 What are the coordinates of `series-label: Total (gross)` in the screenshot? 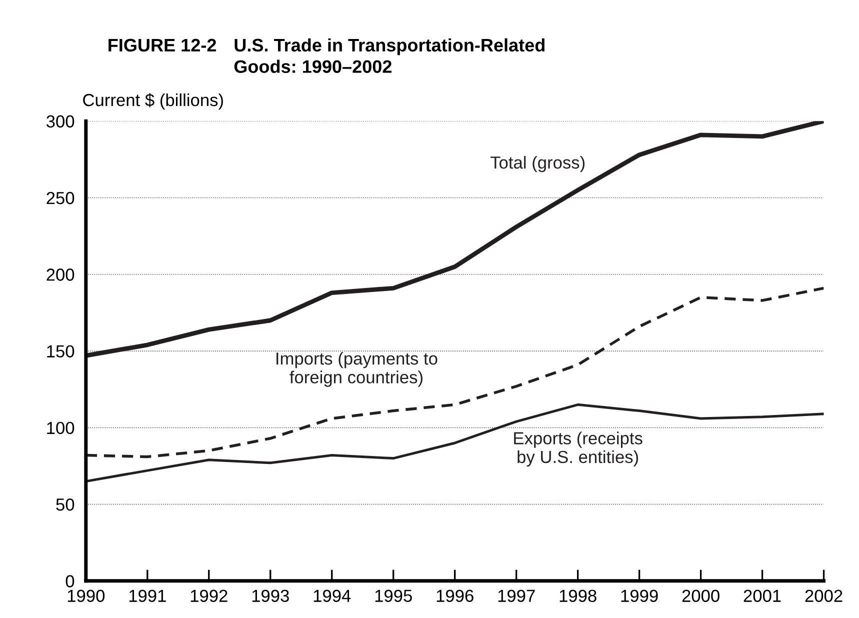 It's located at (537, 164).